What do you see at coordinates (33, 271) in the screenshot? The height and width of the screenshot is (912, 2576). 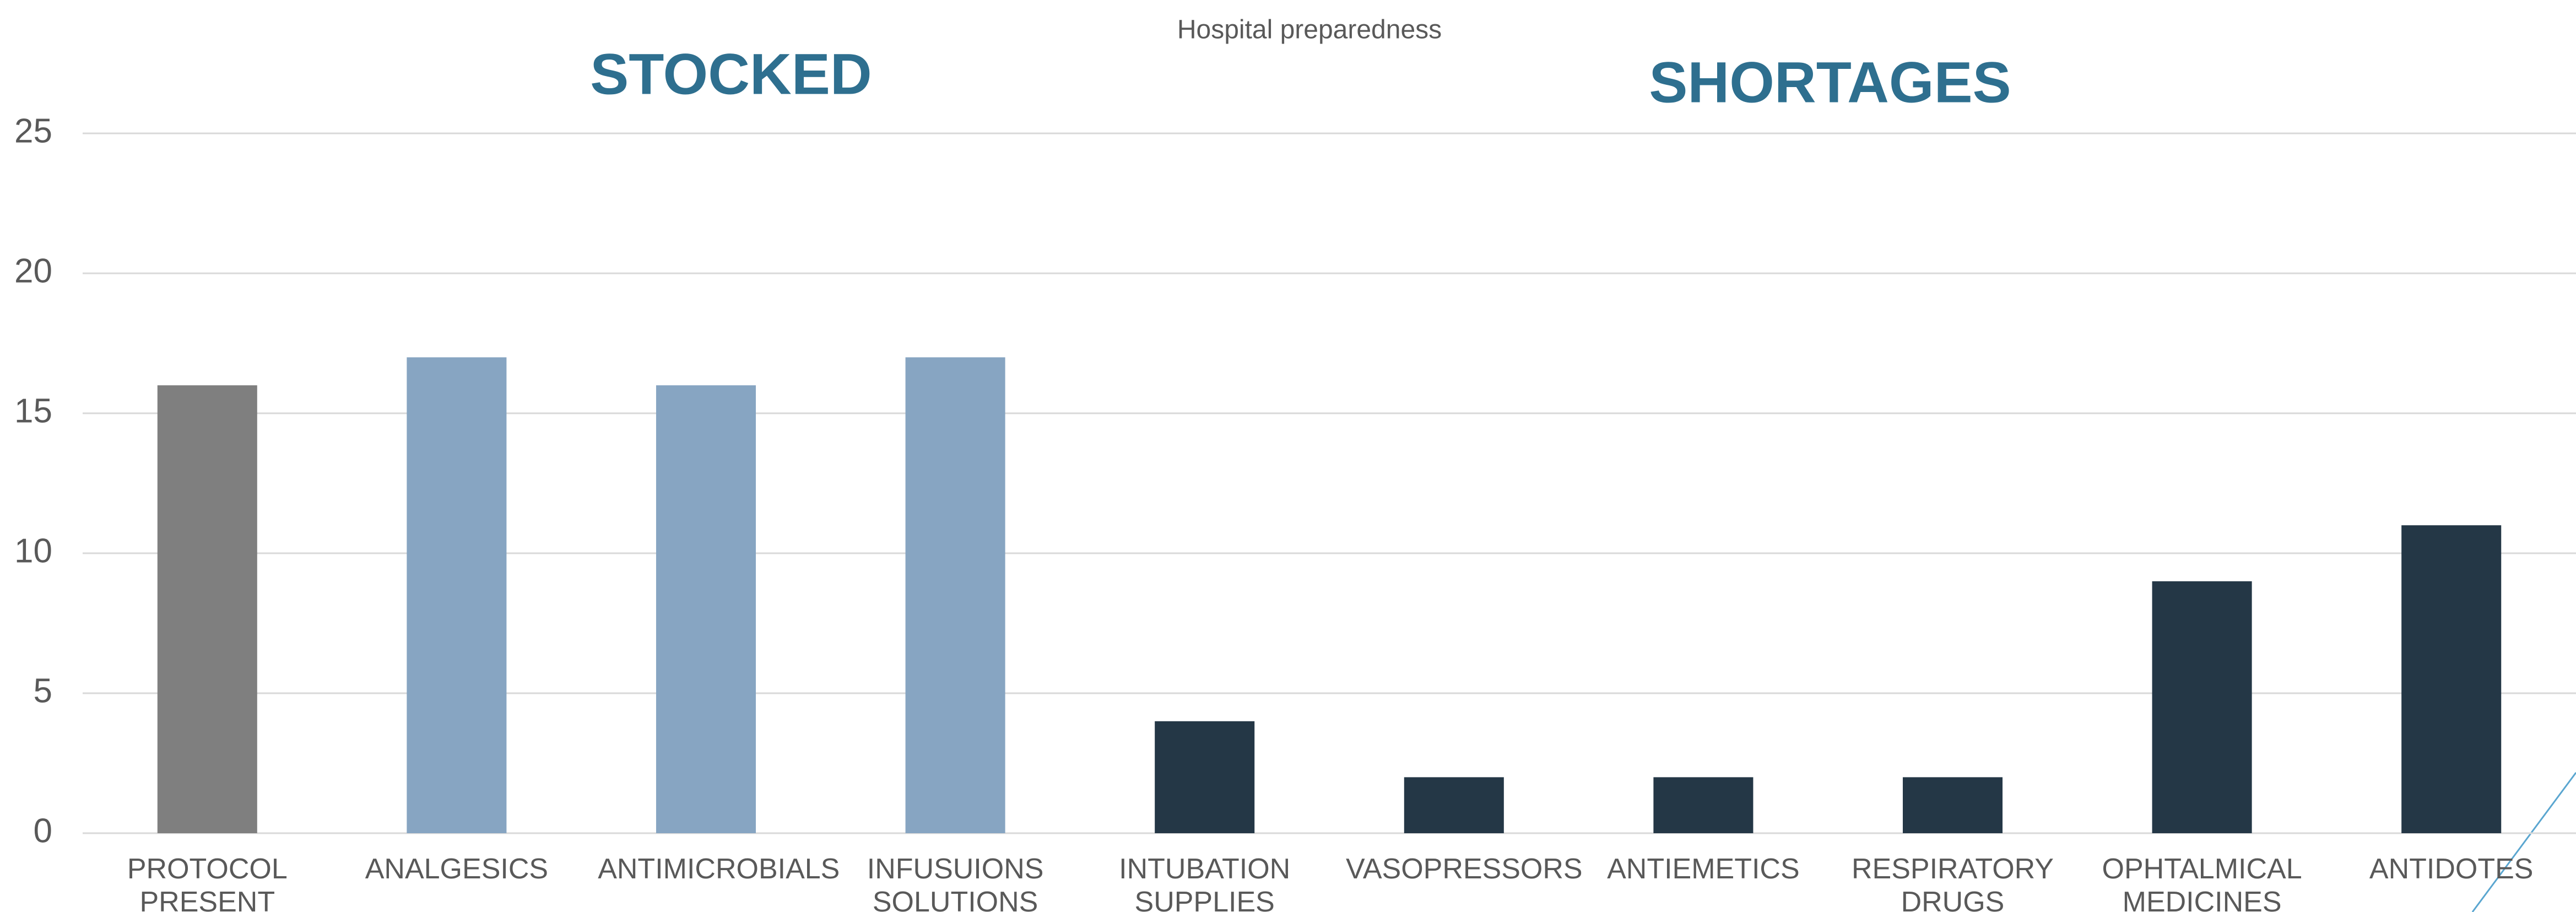 I see `y-tick-label: 20` at bounding box center [33, 271].